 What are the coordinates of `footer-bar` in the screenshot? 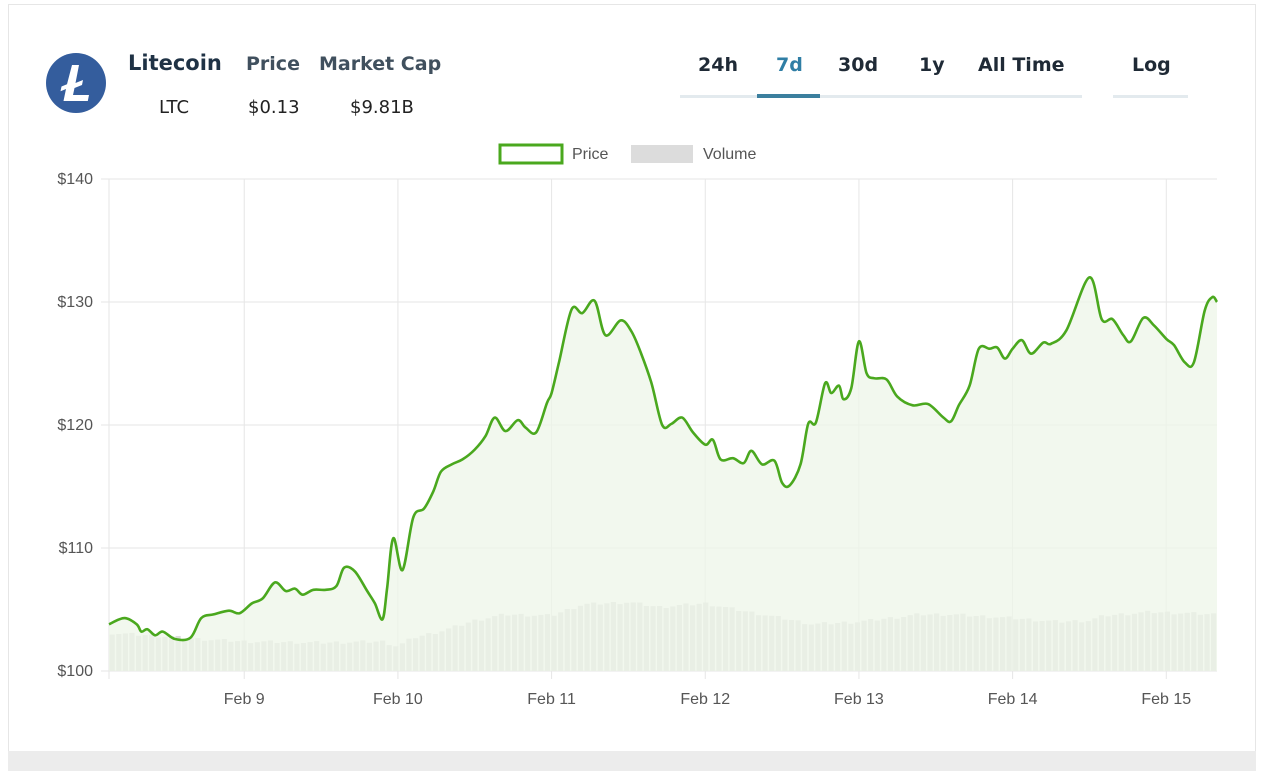 It's located at (632, 761).